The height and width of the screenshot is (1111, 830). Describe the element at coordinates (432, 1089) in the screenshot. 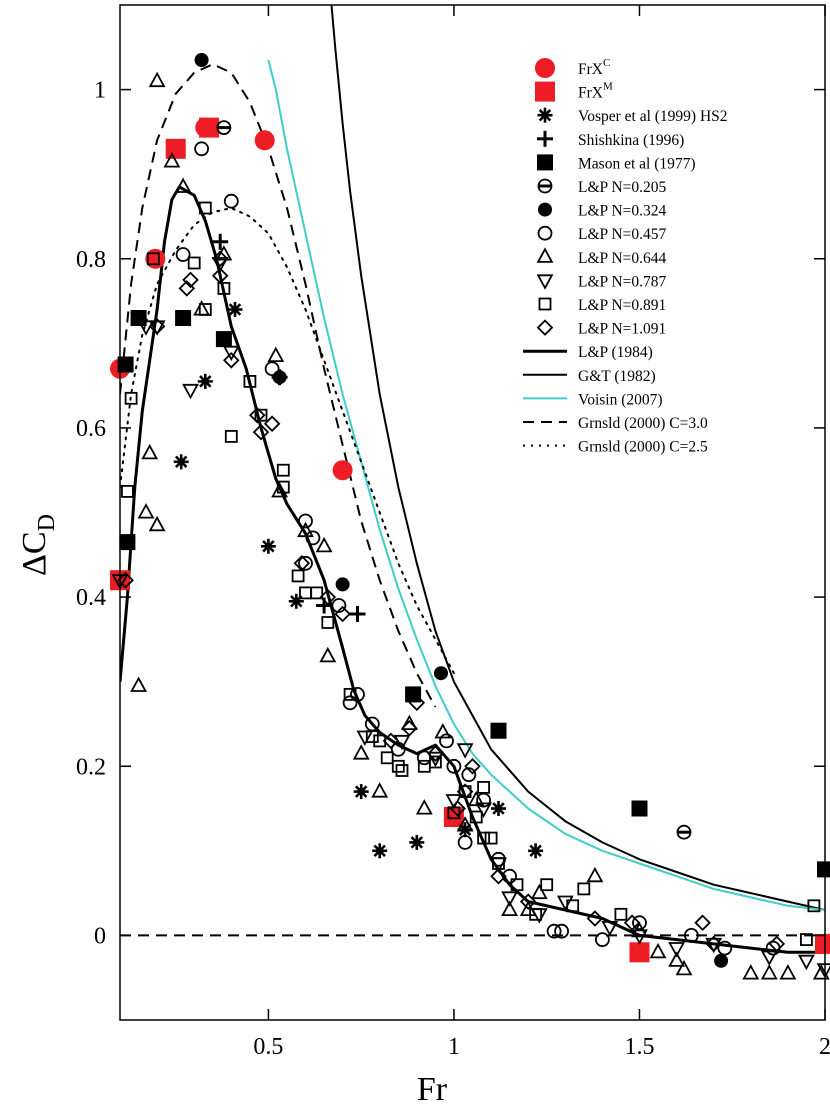

I see `x-axis-title: Fr` at that location.